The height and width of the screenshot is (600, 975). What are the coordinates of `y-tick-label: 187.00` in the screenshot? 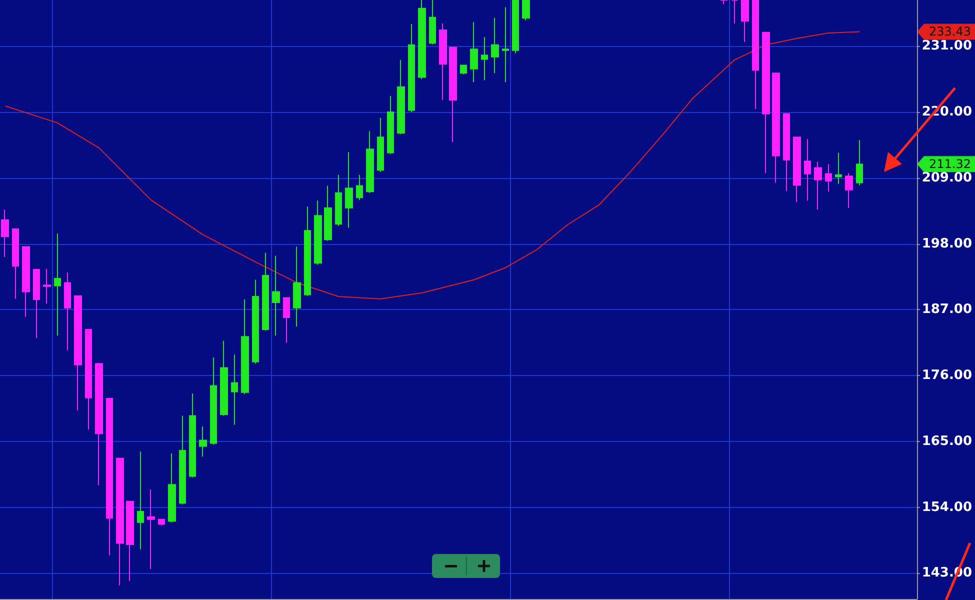 It's located at (947, 310).